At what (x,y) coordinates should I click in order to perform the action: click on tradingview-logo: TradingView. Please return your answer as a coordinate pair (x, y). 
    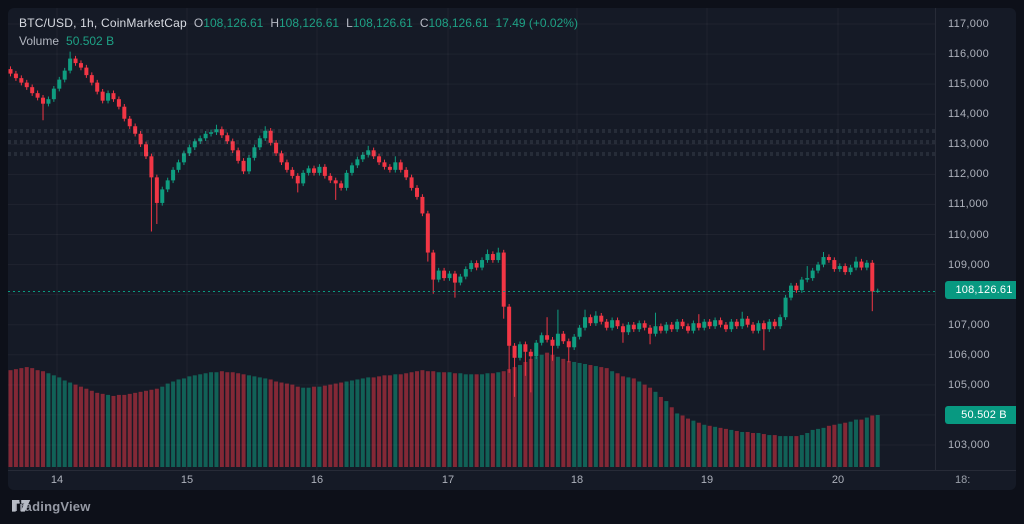
    Looking at the image, I should click on (51, 506).